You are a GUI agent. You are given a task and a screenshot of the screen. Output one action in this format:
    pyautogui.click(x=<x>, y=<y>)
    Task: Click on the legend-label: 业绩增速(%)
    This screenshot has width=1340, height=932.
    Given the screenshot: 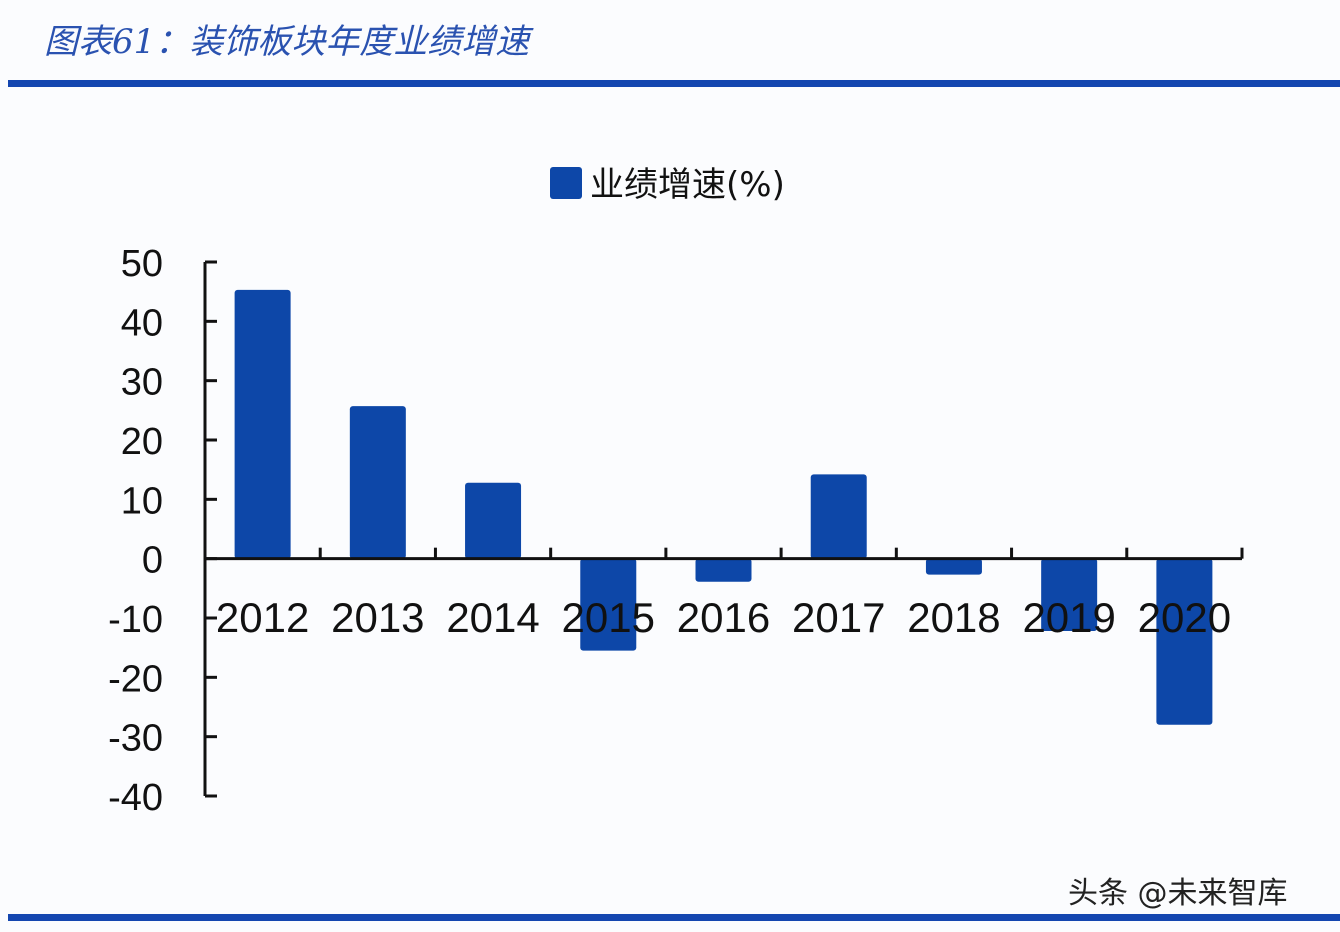 What is the action you would take?
    pyautogui.click(x=687, y=185)
    